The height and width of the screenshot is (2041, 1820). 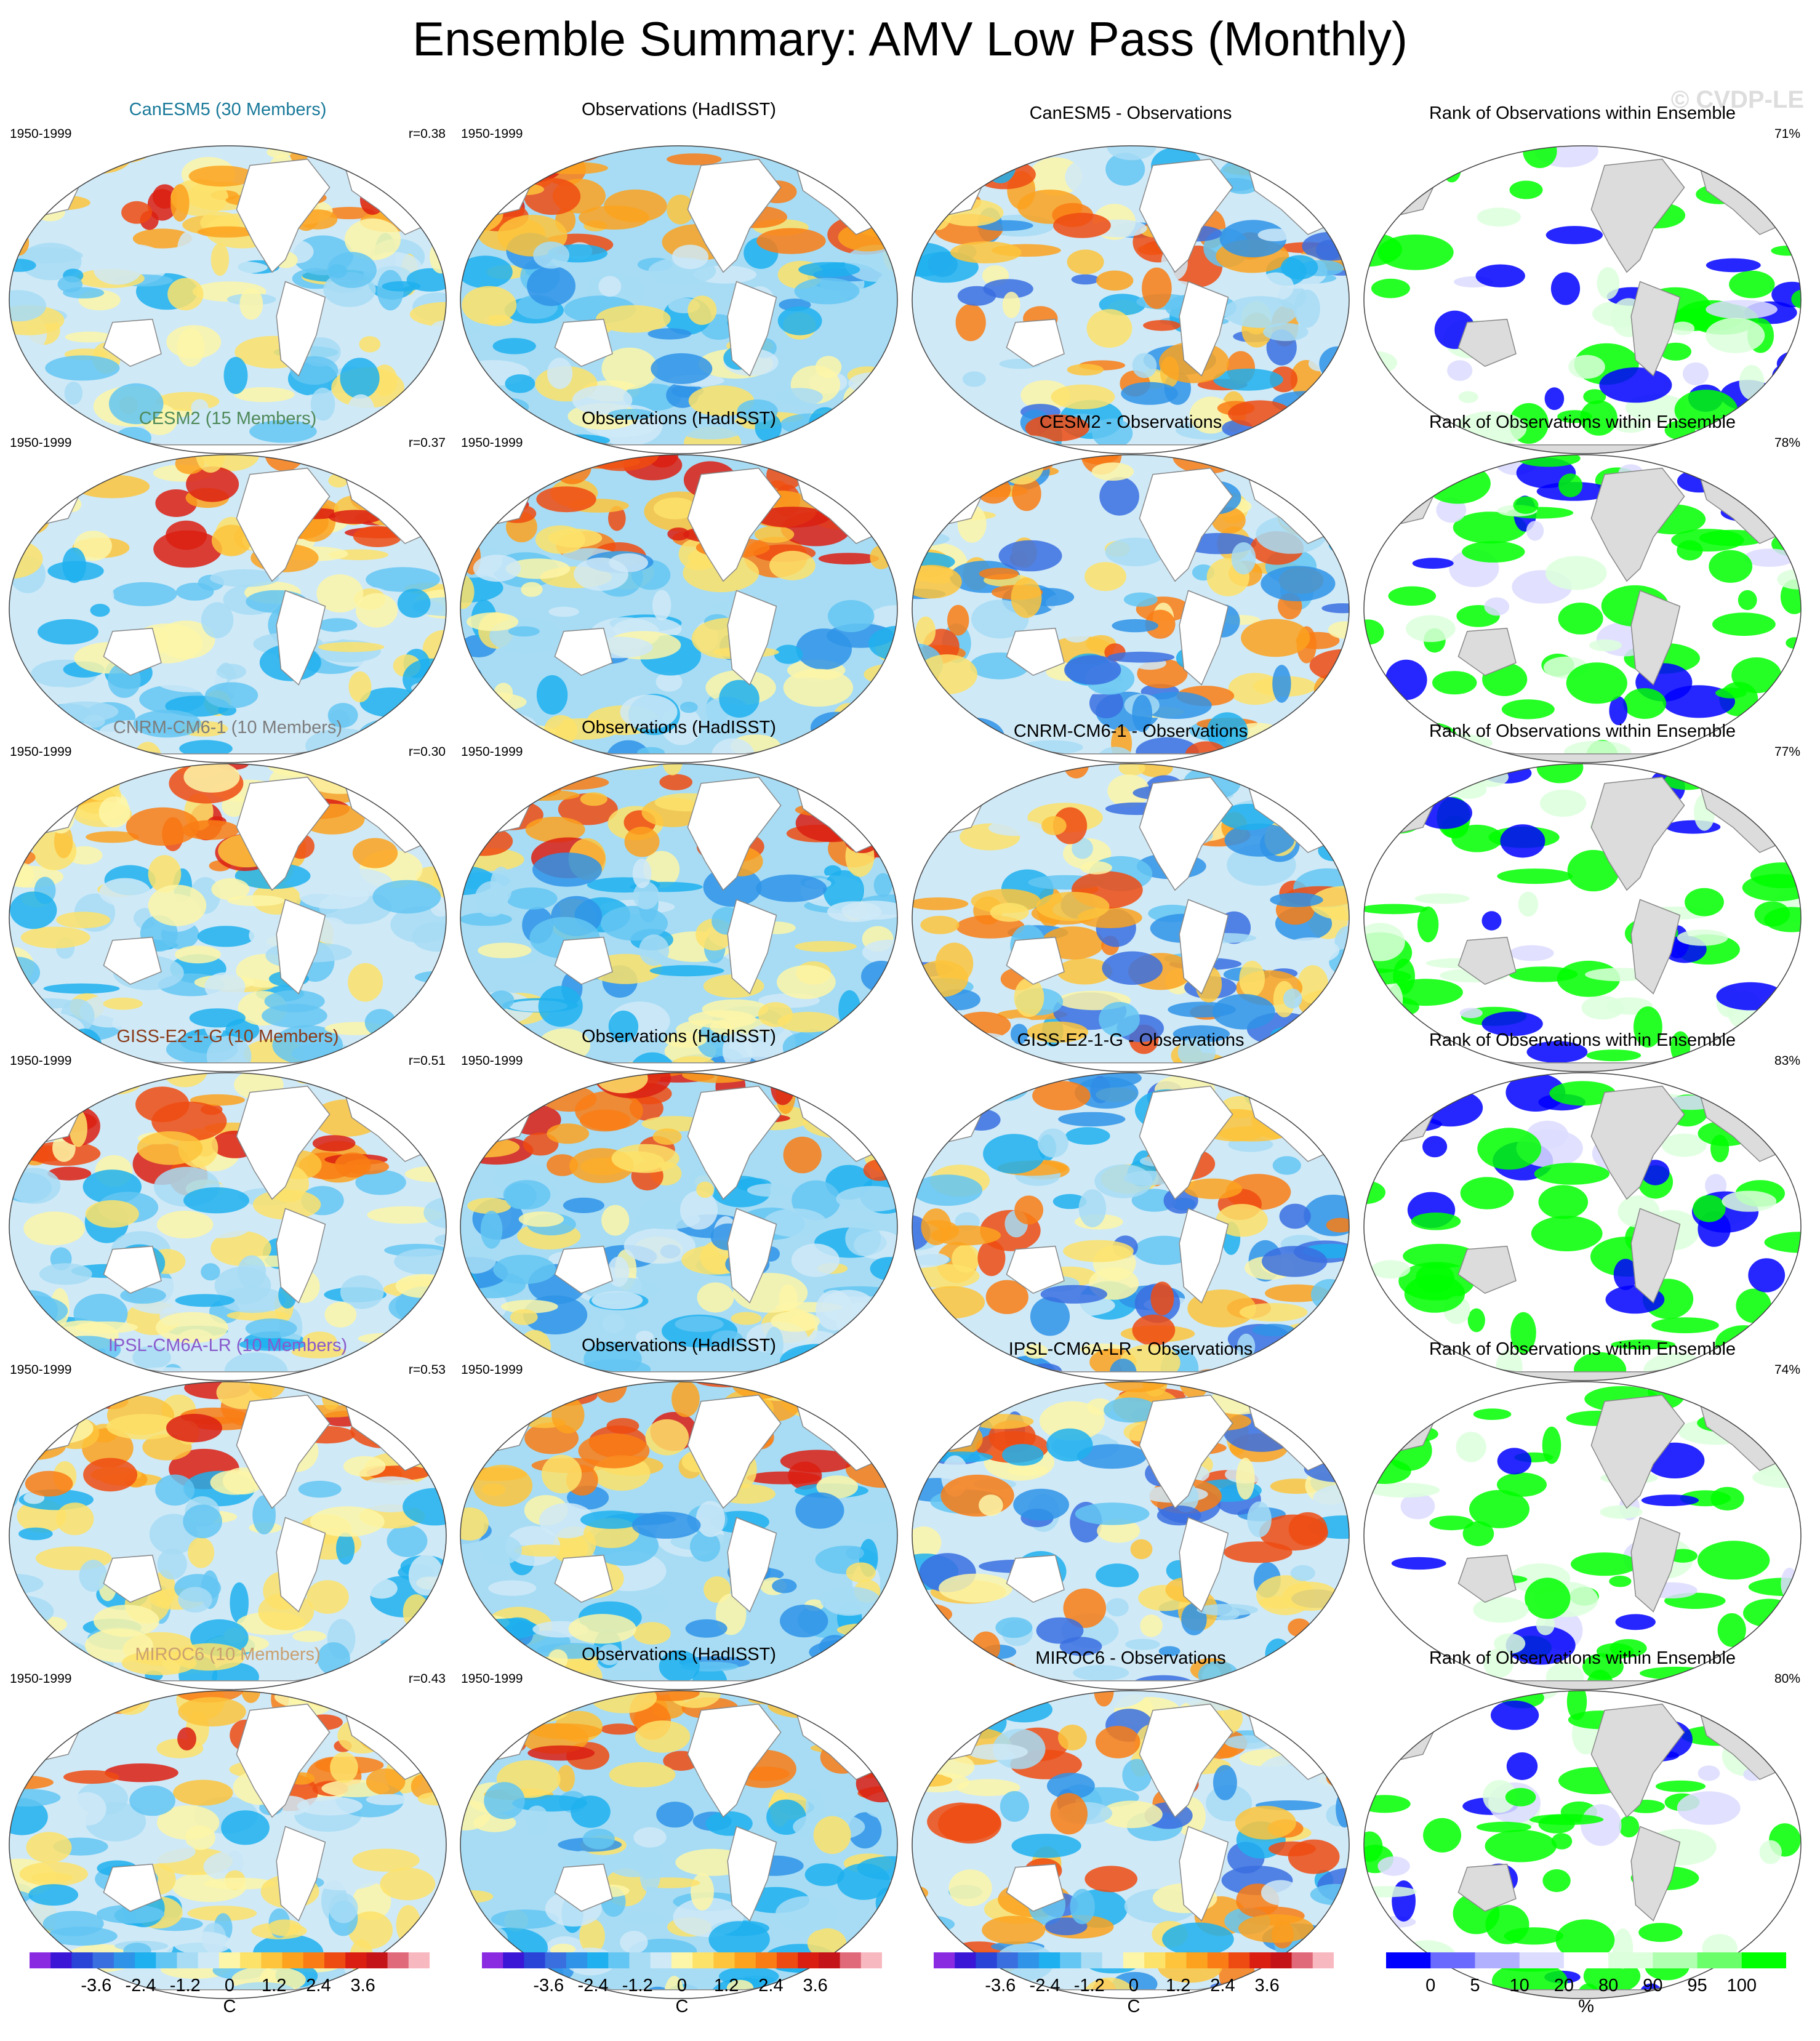 I want to click on colorbar-tick-label: -2.4, so click(x=1044, y=1986).